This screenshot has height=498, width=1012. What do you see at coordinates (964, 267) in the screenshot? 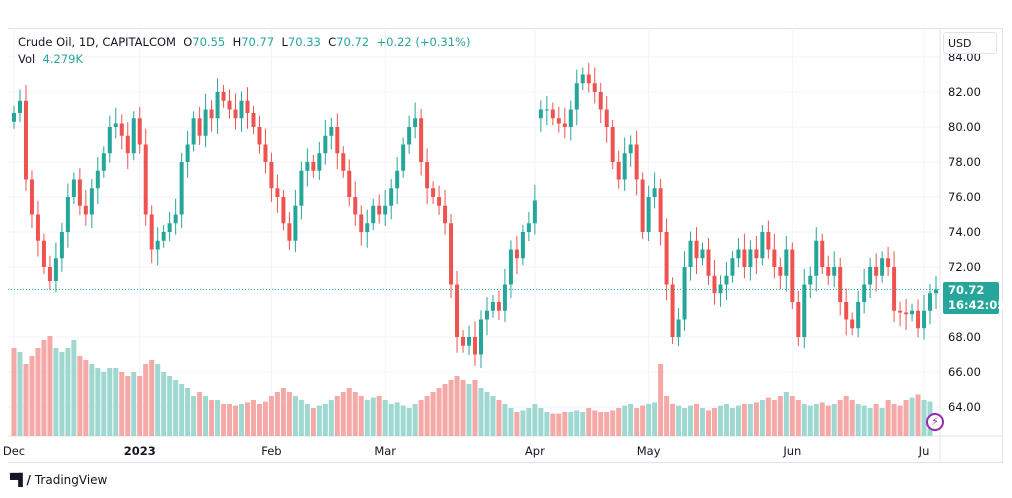
I see `y-tick-label: 72.00` at bounding box center [964, 267].